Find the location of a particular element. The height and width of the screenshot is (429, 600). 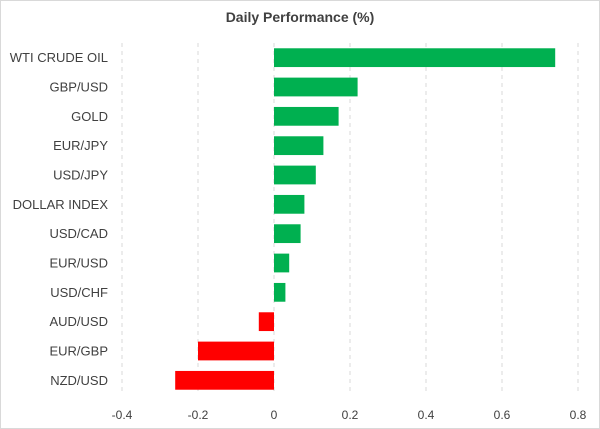

chart-title: Daily Performance (%) is located at coordinates (300, 17).